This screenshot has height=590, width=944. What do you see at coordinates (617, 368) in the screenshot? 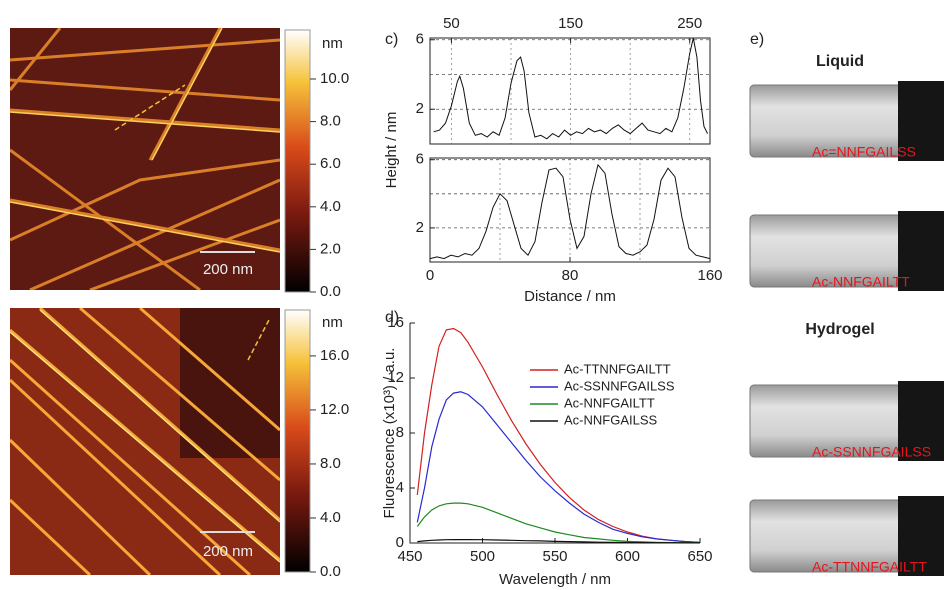
I see `legend-label: Ac-TTNNFGAILTT` at bounding box center [617, 368].